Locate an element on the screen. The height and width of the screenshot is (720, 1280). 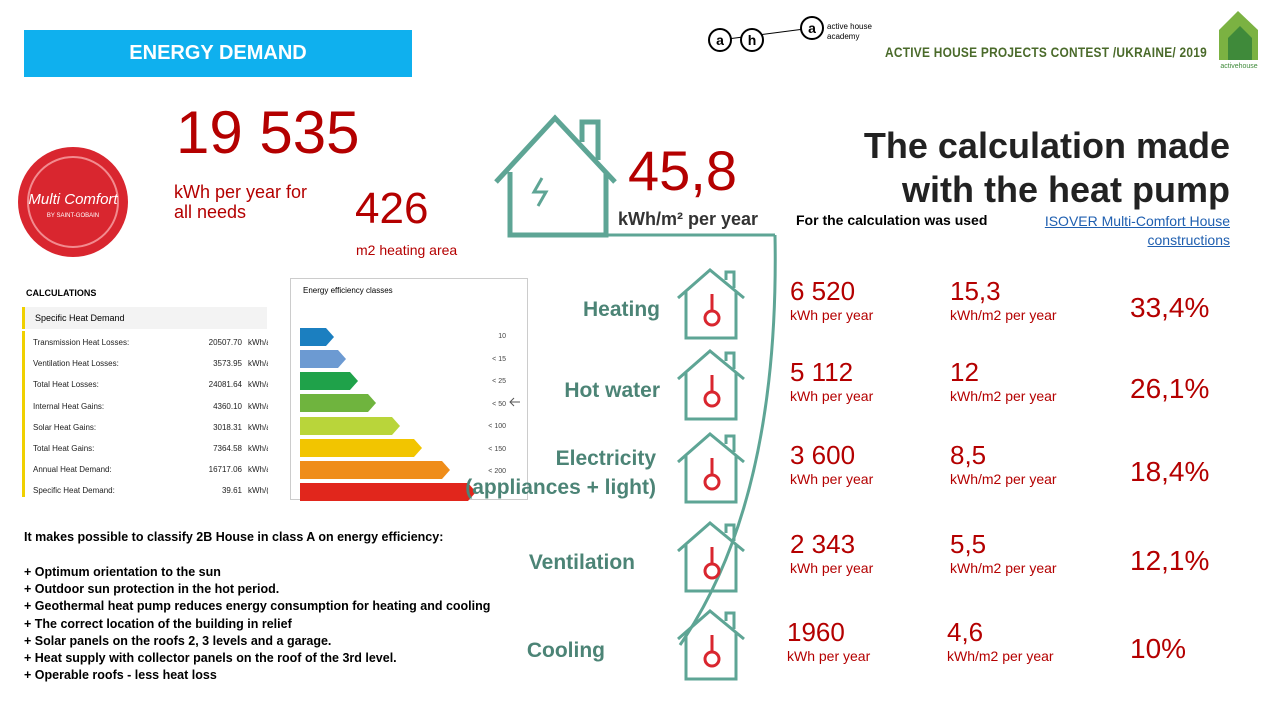
list-item: + Operable roofs - less heat loss is located at coordinates (120, 675).